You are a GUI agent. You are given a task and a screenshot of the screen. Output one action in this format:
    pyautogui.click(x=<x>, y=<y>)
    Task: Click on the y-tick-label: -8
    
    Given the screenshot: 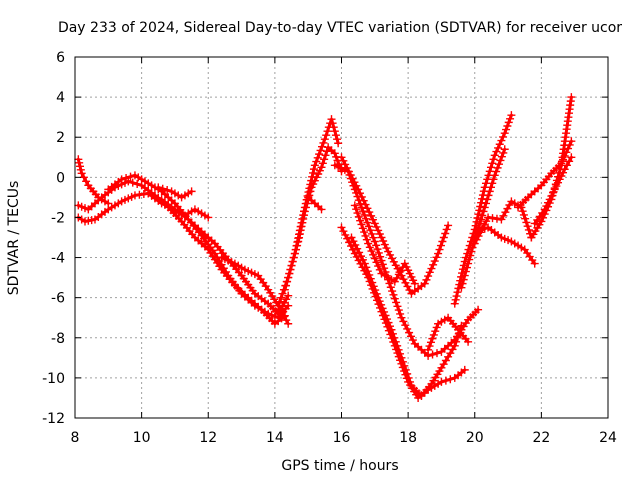 What is the action you would take?
    pyautogui.click(x=58, y=339)
    